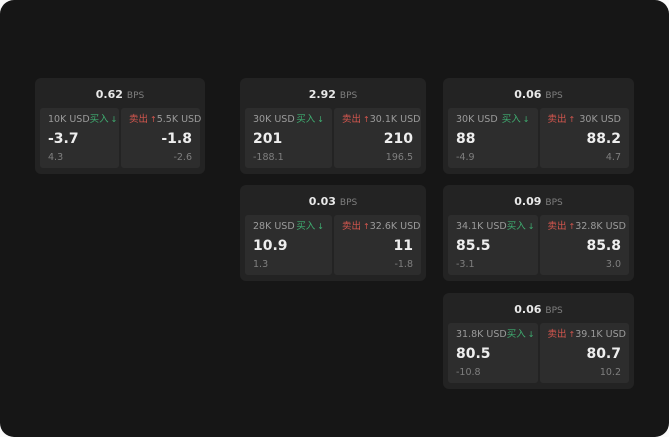 This screenshot has width=669, height=437. I want to click on buy-price: 85.5, so click(473, 246).